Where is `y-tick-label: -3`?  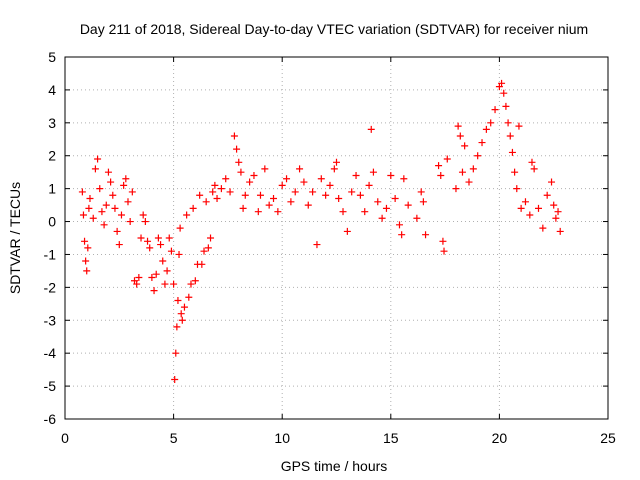
y-tick-label: -3 is located at coordinates (50, 320).